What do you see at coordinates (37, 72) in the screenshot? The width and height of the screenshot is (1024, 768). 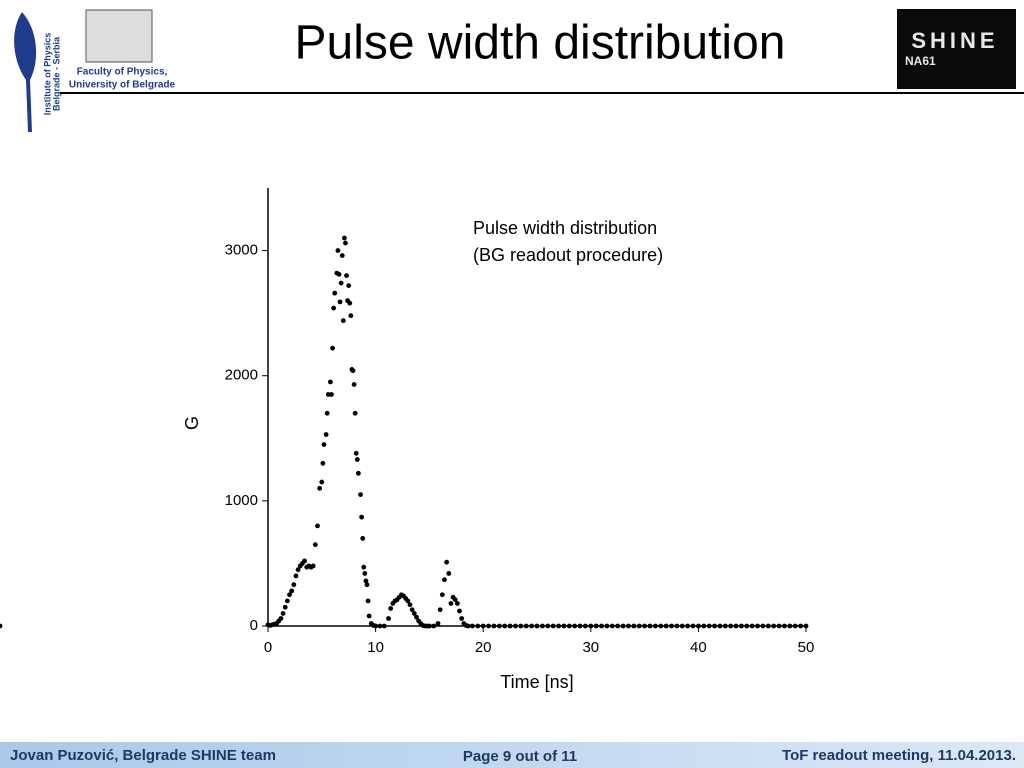 I see `institute-logo: Institute of Physics Belgrade - Serbia` at bounding box center [37, 72].